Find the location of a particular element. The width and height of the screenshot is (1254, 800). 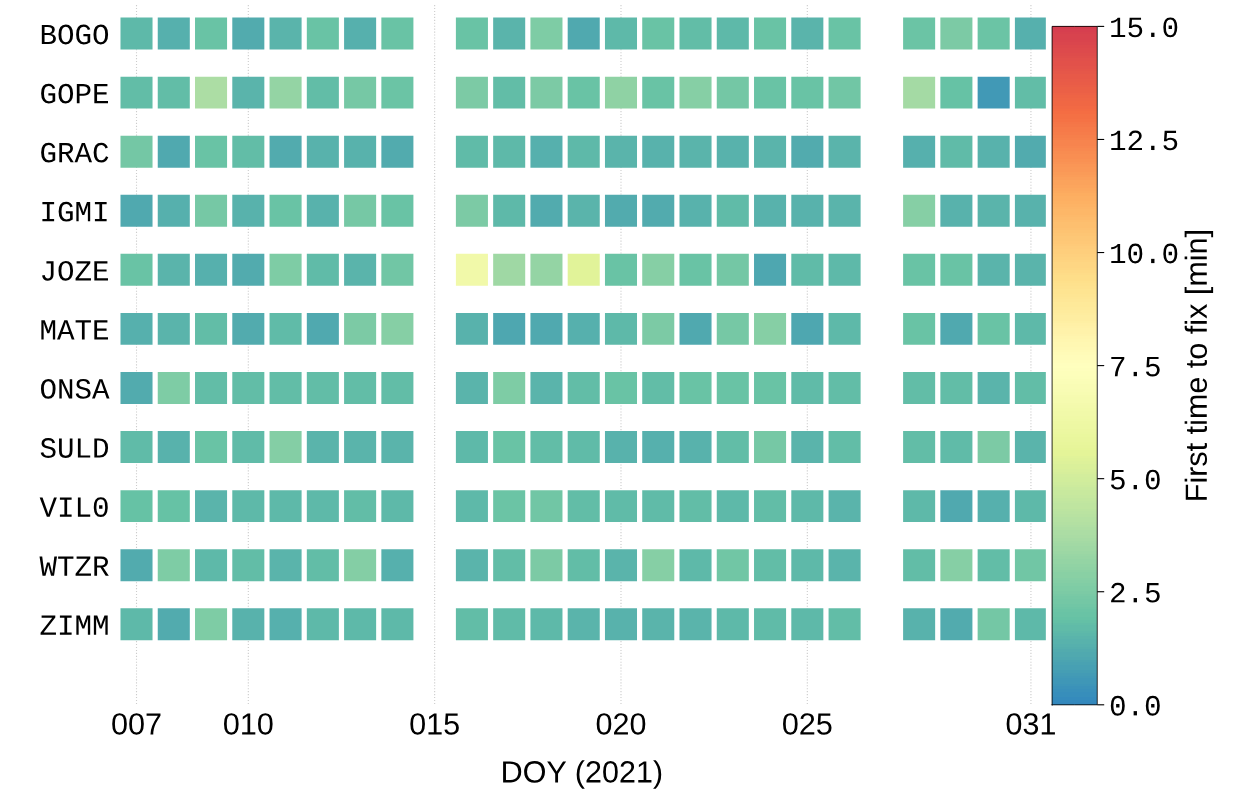

y-tick-label: ZIMM is located at coordinates (74, 625).